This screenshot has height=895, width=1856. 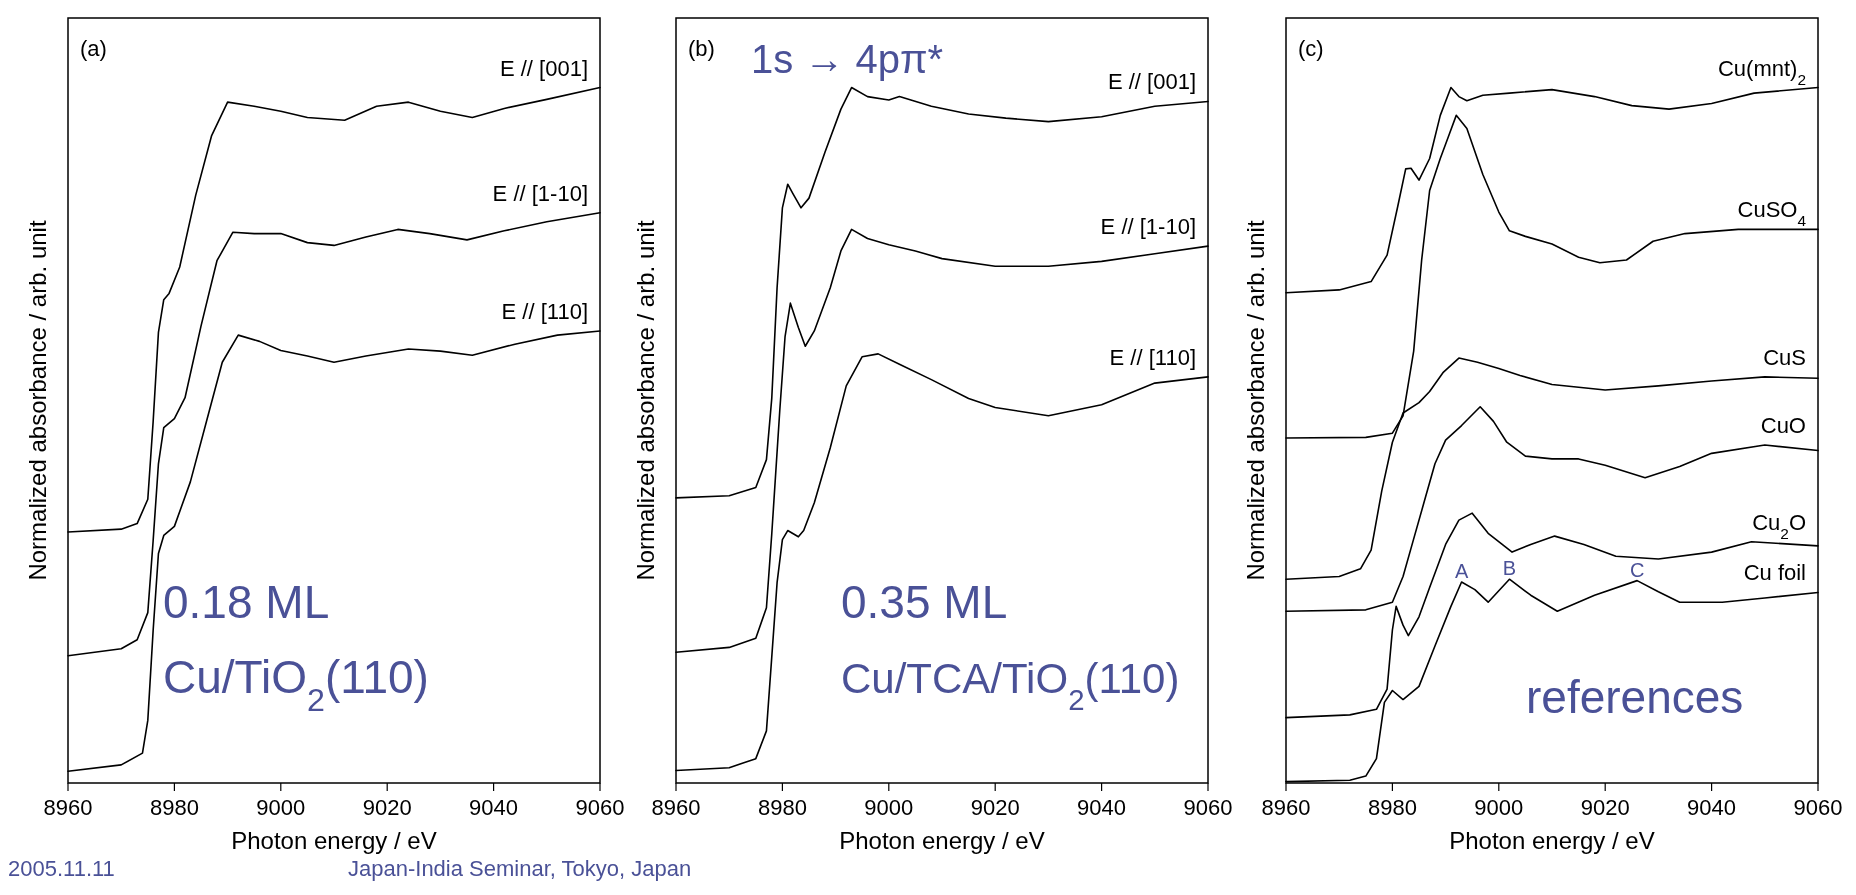 I want to click on series-label: CuS, so click(x=1784, y=357).